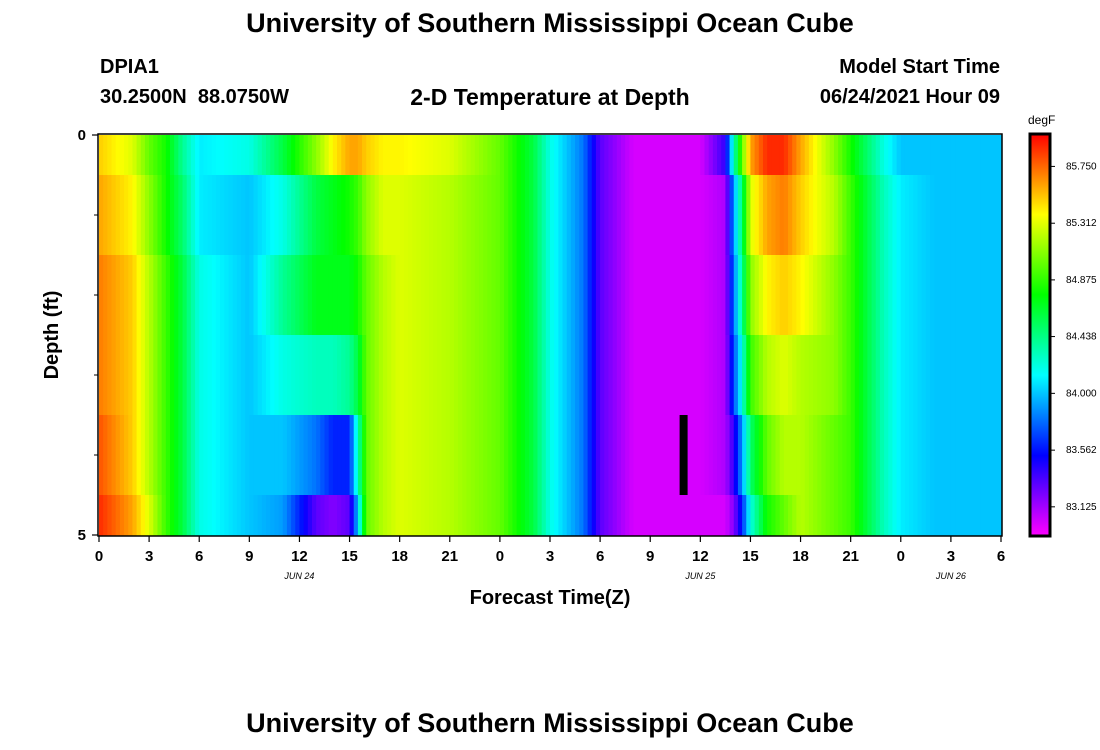 Image resolution: width=1100 pixels, height=750 pixels. Describe the element at coordinates (88, 335) in the screenshot. I see `y-axis: 05` at that location.